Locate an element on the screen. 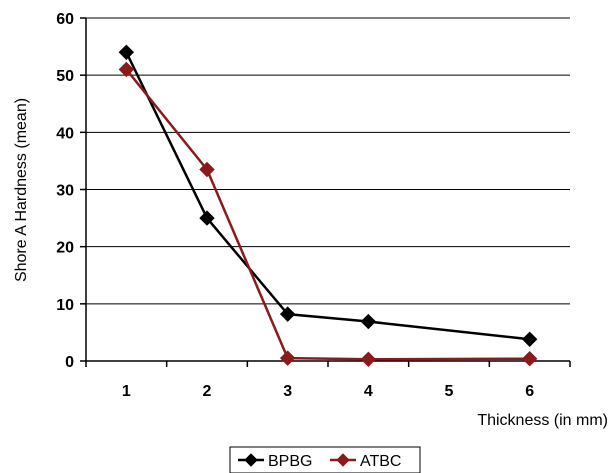 The width and height of the screenshot is (616, 473). y-tick-label: 40 is located at coordinates (65, 133).